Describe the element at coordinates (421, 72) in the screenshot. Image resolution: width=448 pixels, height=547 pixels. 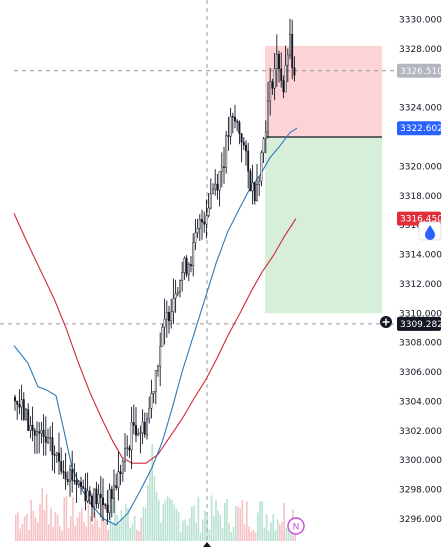
I see `price-tag-label: 3326.510` at that location.